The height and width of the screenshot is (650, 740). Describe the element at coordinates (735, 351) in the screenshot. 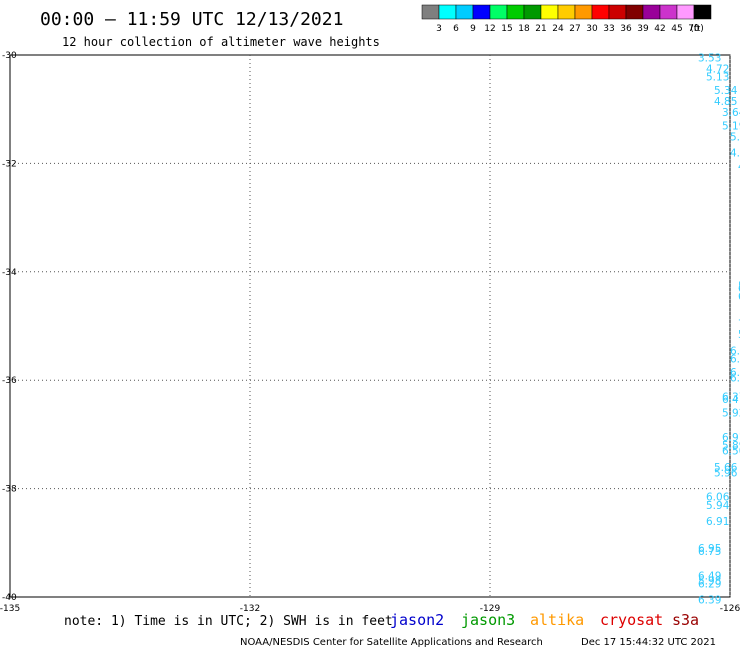

I see `swh-value: 6.47` at that location.